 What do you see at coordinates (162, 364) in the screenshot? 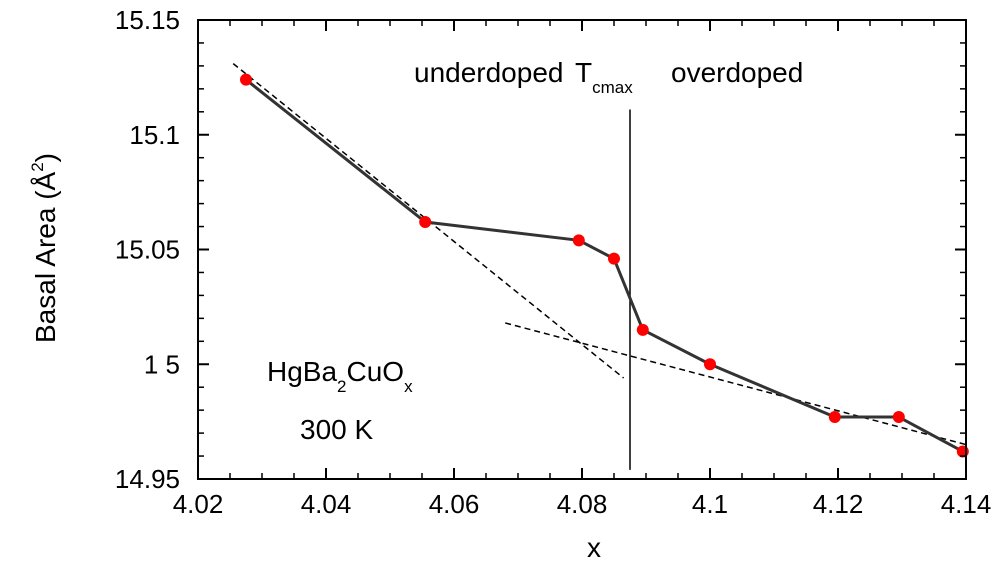
I see `y-tick-label: 1 5` at bounding box center [162, 364].